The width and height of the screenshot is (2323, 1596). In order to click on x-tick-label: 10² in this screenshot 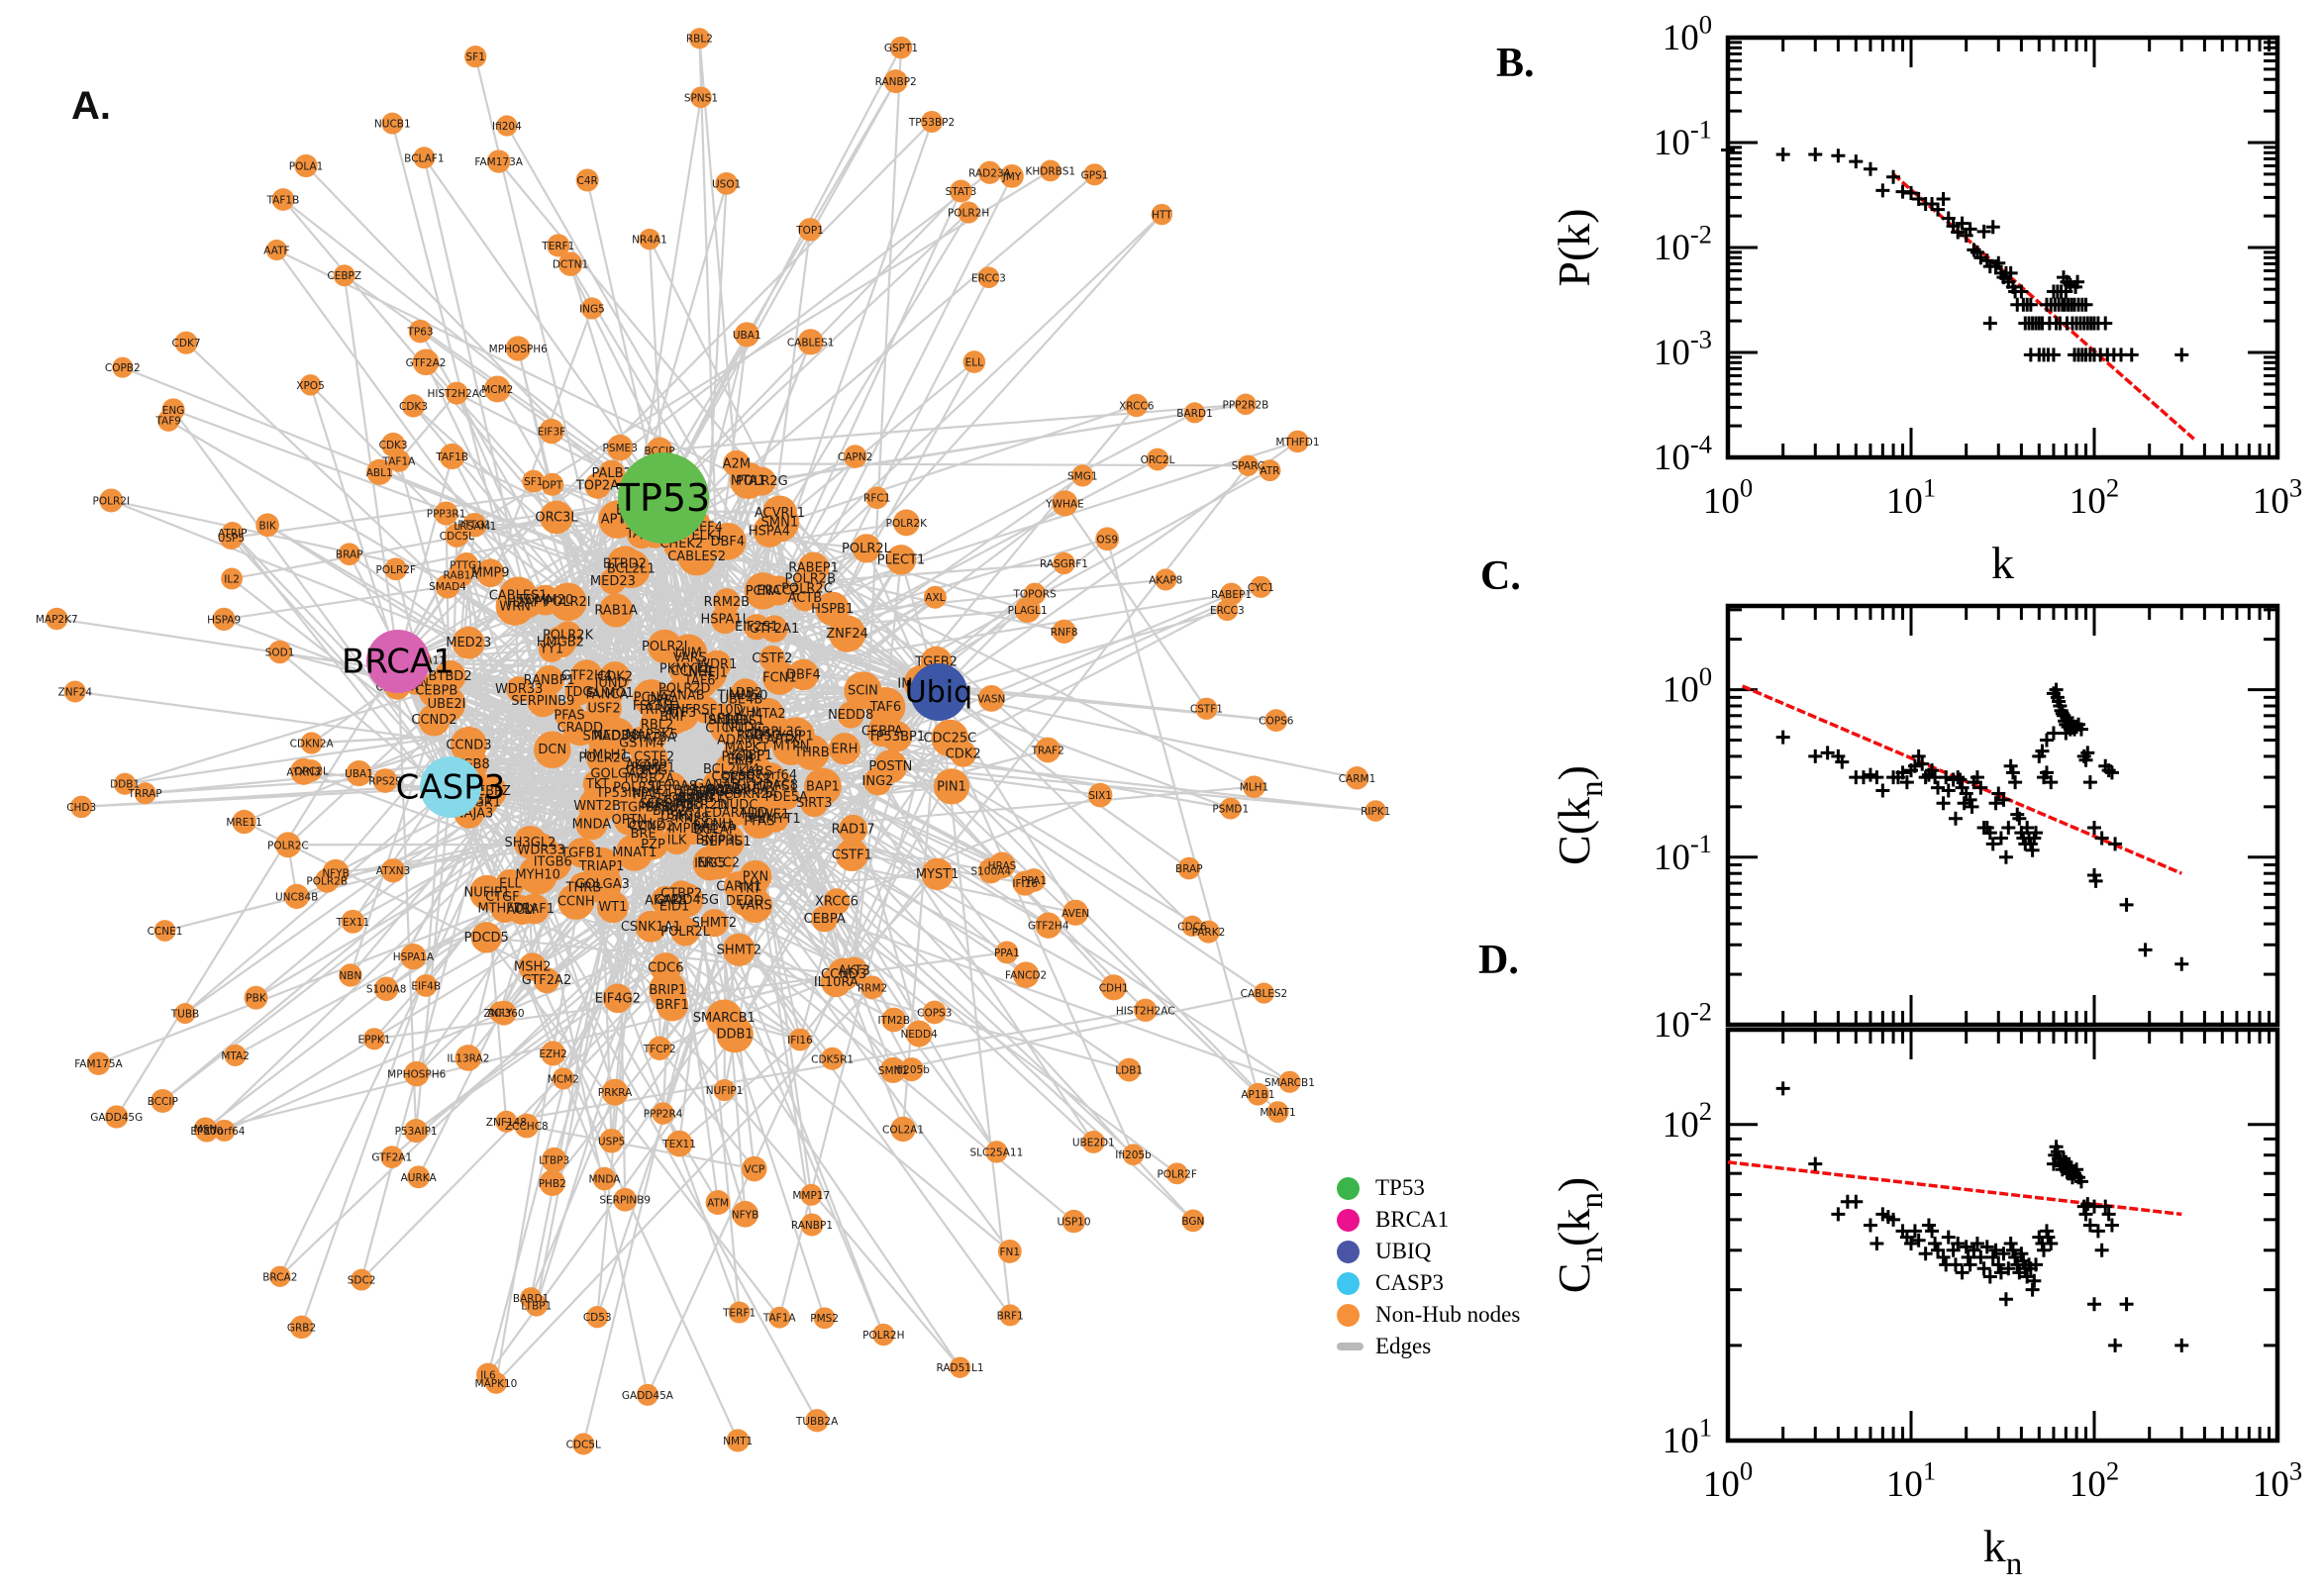, I will do `click(2094, 1480)`.